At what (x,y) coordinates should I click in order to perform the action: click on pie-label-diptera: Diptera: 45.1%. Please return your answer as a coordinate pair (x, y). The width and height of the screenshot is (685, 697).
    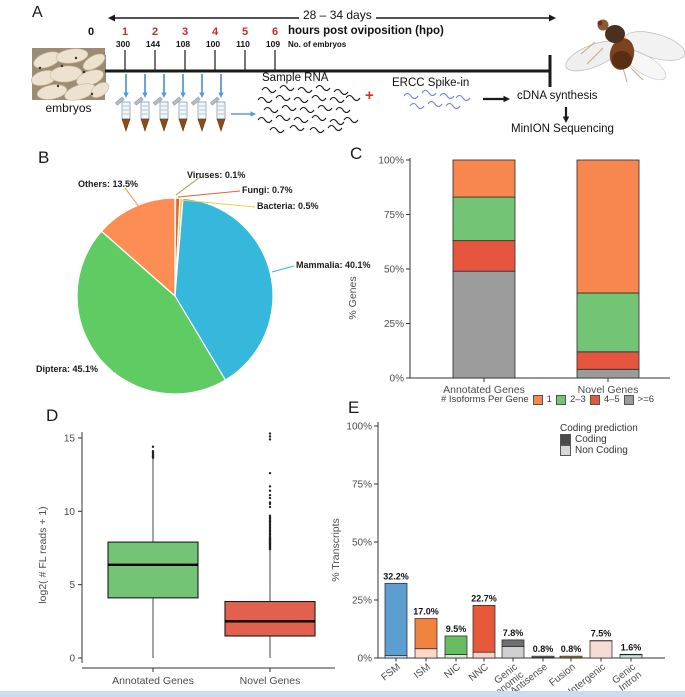
    Looking at the image, I should click on (67, 369).